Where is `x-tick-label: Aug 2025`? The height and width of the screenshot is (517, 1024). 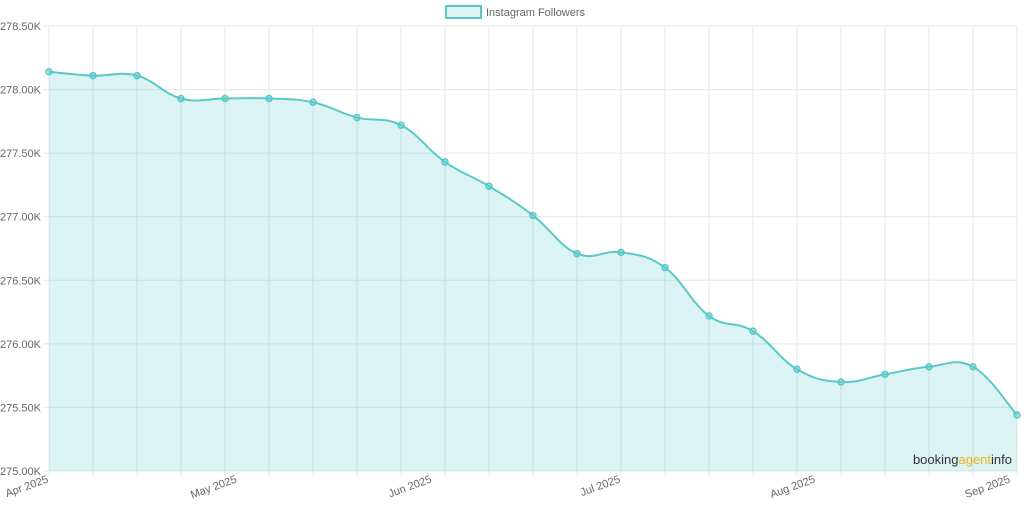
x-tick-label: Aug 2025 is located at coordinates (793, 487).